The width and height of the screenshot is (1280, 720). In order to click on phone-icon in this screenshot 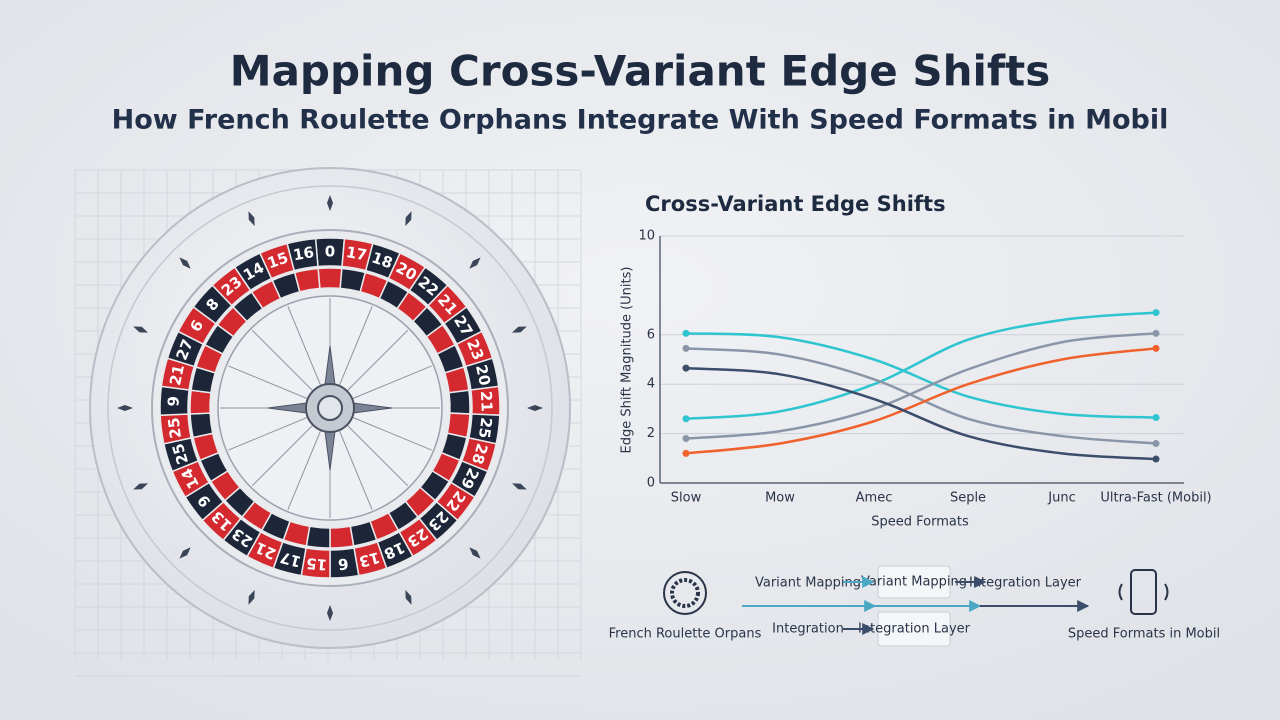, I will do `click(1143, 592)`.